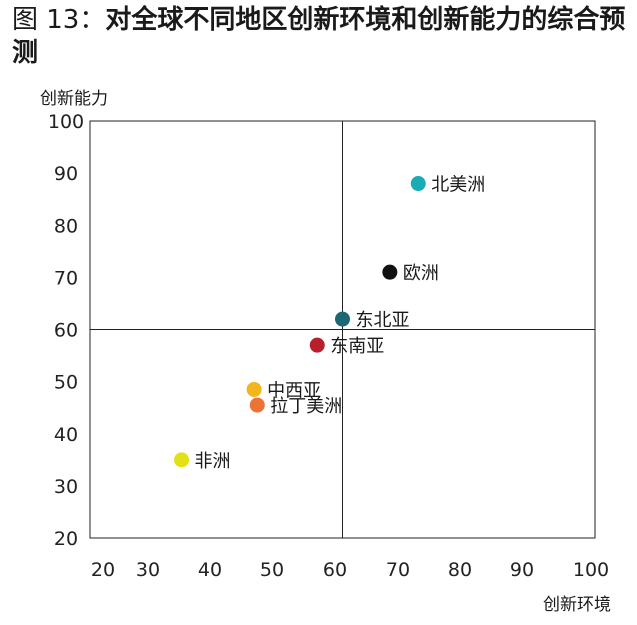 This screenshot has width=637, height=625. Describe the element at coordinates (294, 390) in the screenshot. I see `data-point-label: 中西亚` at that location.